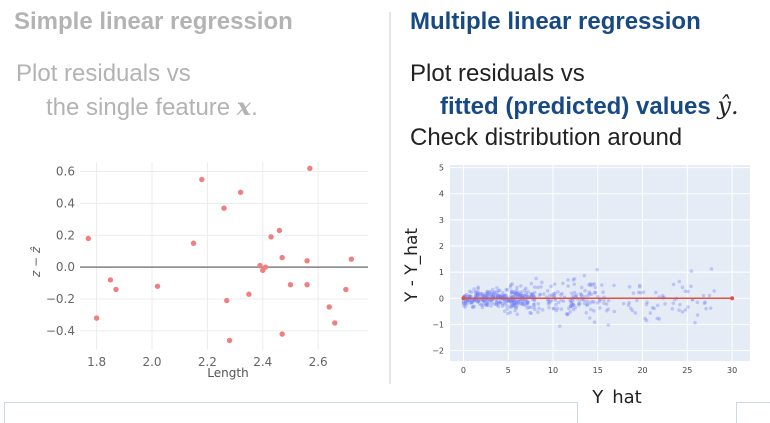  I want to click on left-title: Simple linear regression, so click(153, 21).